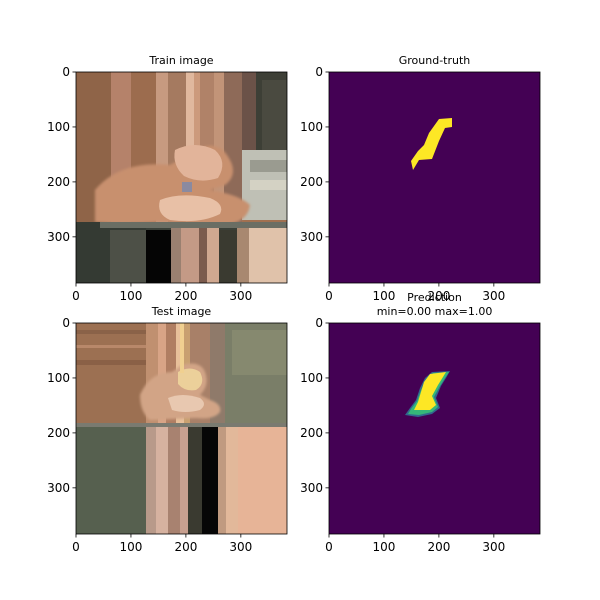 This screenshot has height=600, width=600. Describe the element at coordinates (181, 311) in the screenshot. I see `panel-title: Test image` at that location.